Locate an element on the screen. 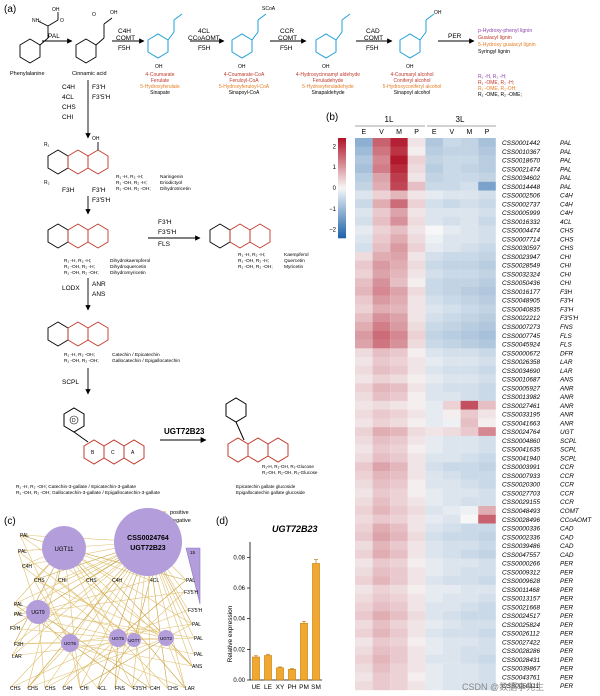 The image size is (600, 696). enzyme-scpl: SCPL is located at coordinates (70, 382).